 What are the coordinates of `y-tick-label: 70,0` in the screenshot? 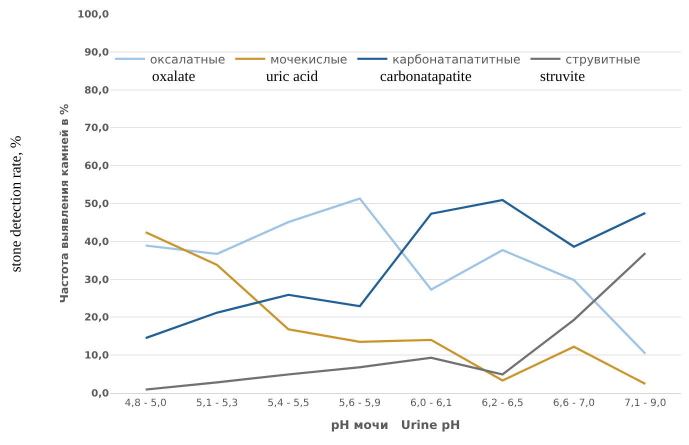 It's located at (97, 128).